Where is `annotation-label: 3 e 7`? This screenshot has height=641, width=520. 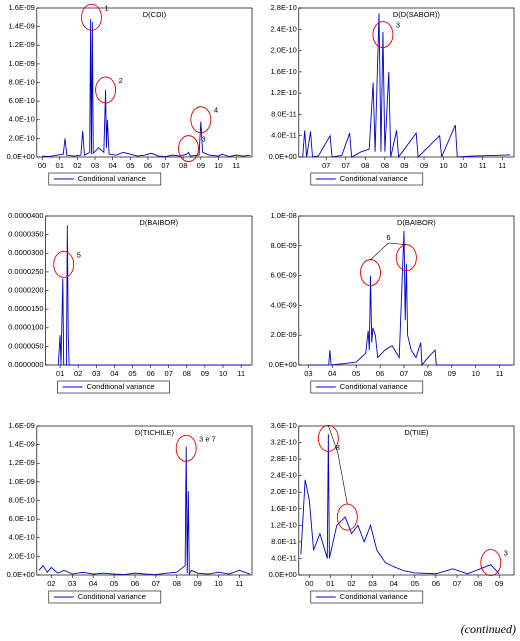 annotation-label: 3 e 7 is located at coordinates (207, 438).